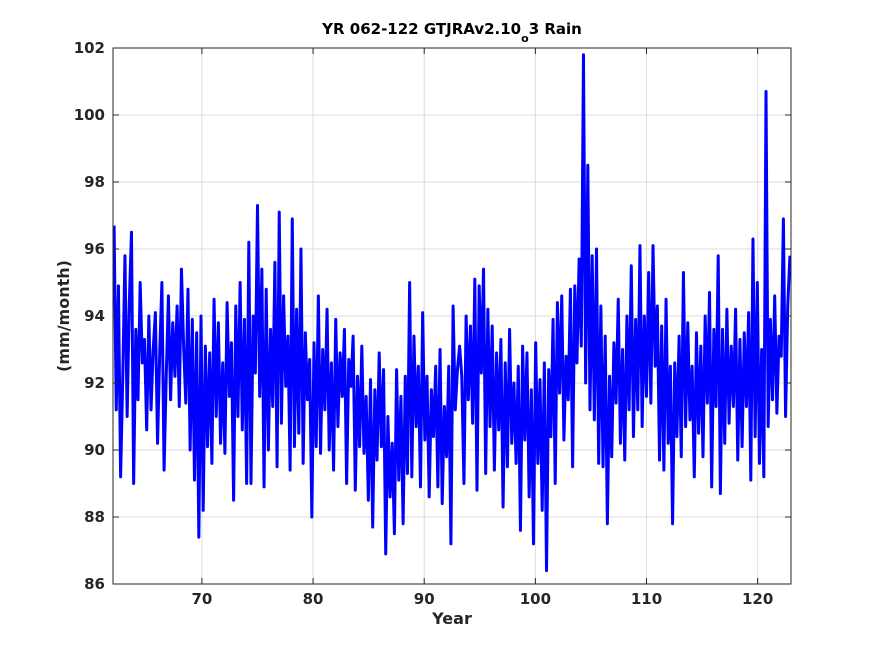 The image size is (875, 656). What do you see at coordinates (555, 29) in the screenshot?
I see `title-end: 3 Rain` at bounding box center [555, 29].